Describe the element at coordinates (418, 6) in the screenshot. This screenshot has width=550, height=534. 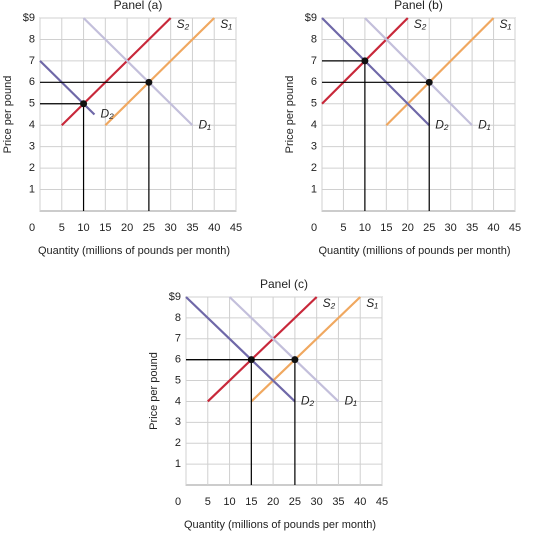
I see `panel-title: Panel (b)` at that location.